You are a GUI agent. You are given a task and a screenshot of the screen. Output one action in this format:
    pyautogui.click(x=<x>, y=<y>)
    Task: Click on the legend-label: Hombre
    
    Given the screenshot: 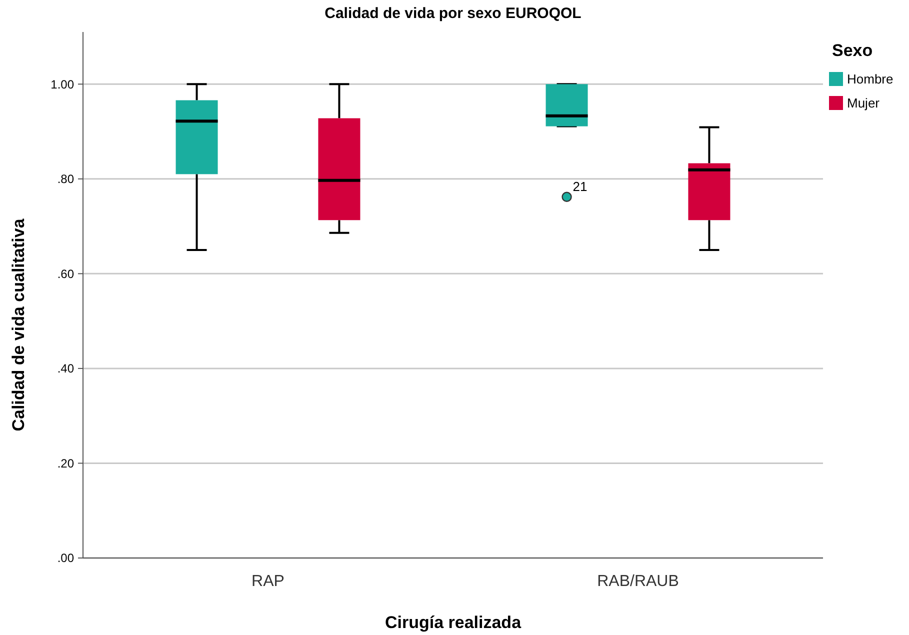 What is the action you would take?
    pyautogui.click(x=870, y=79)
    